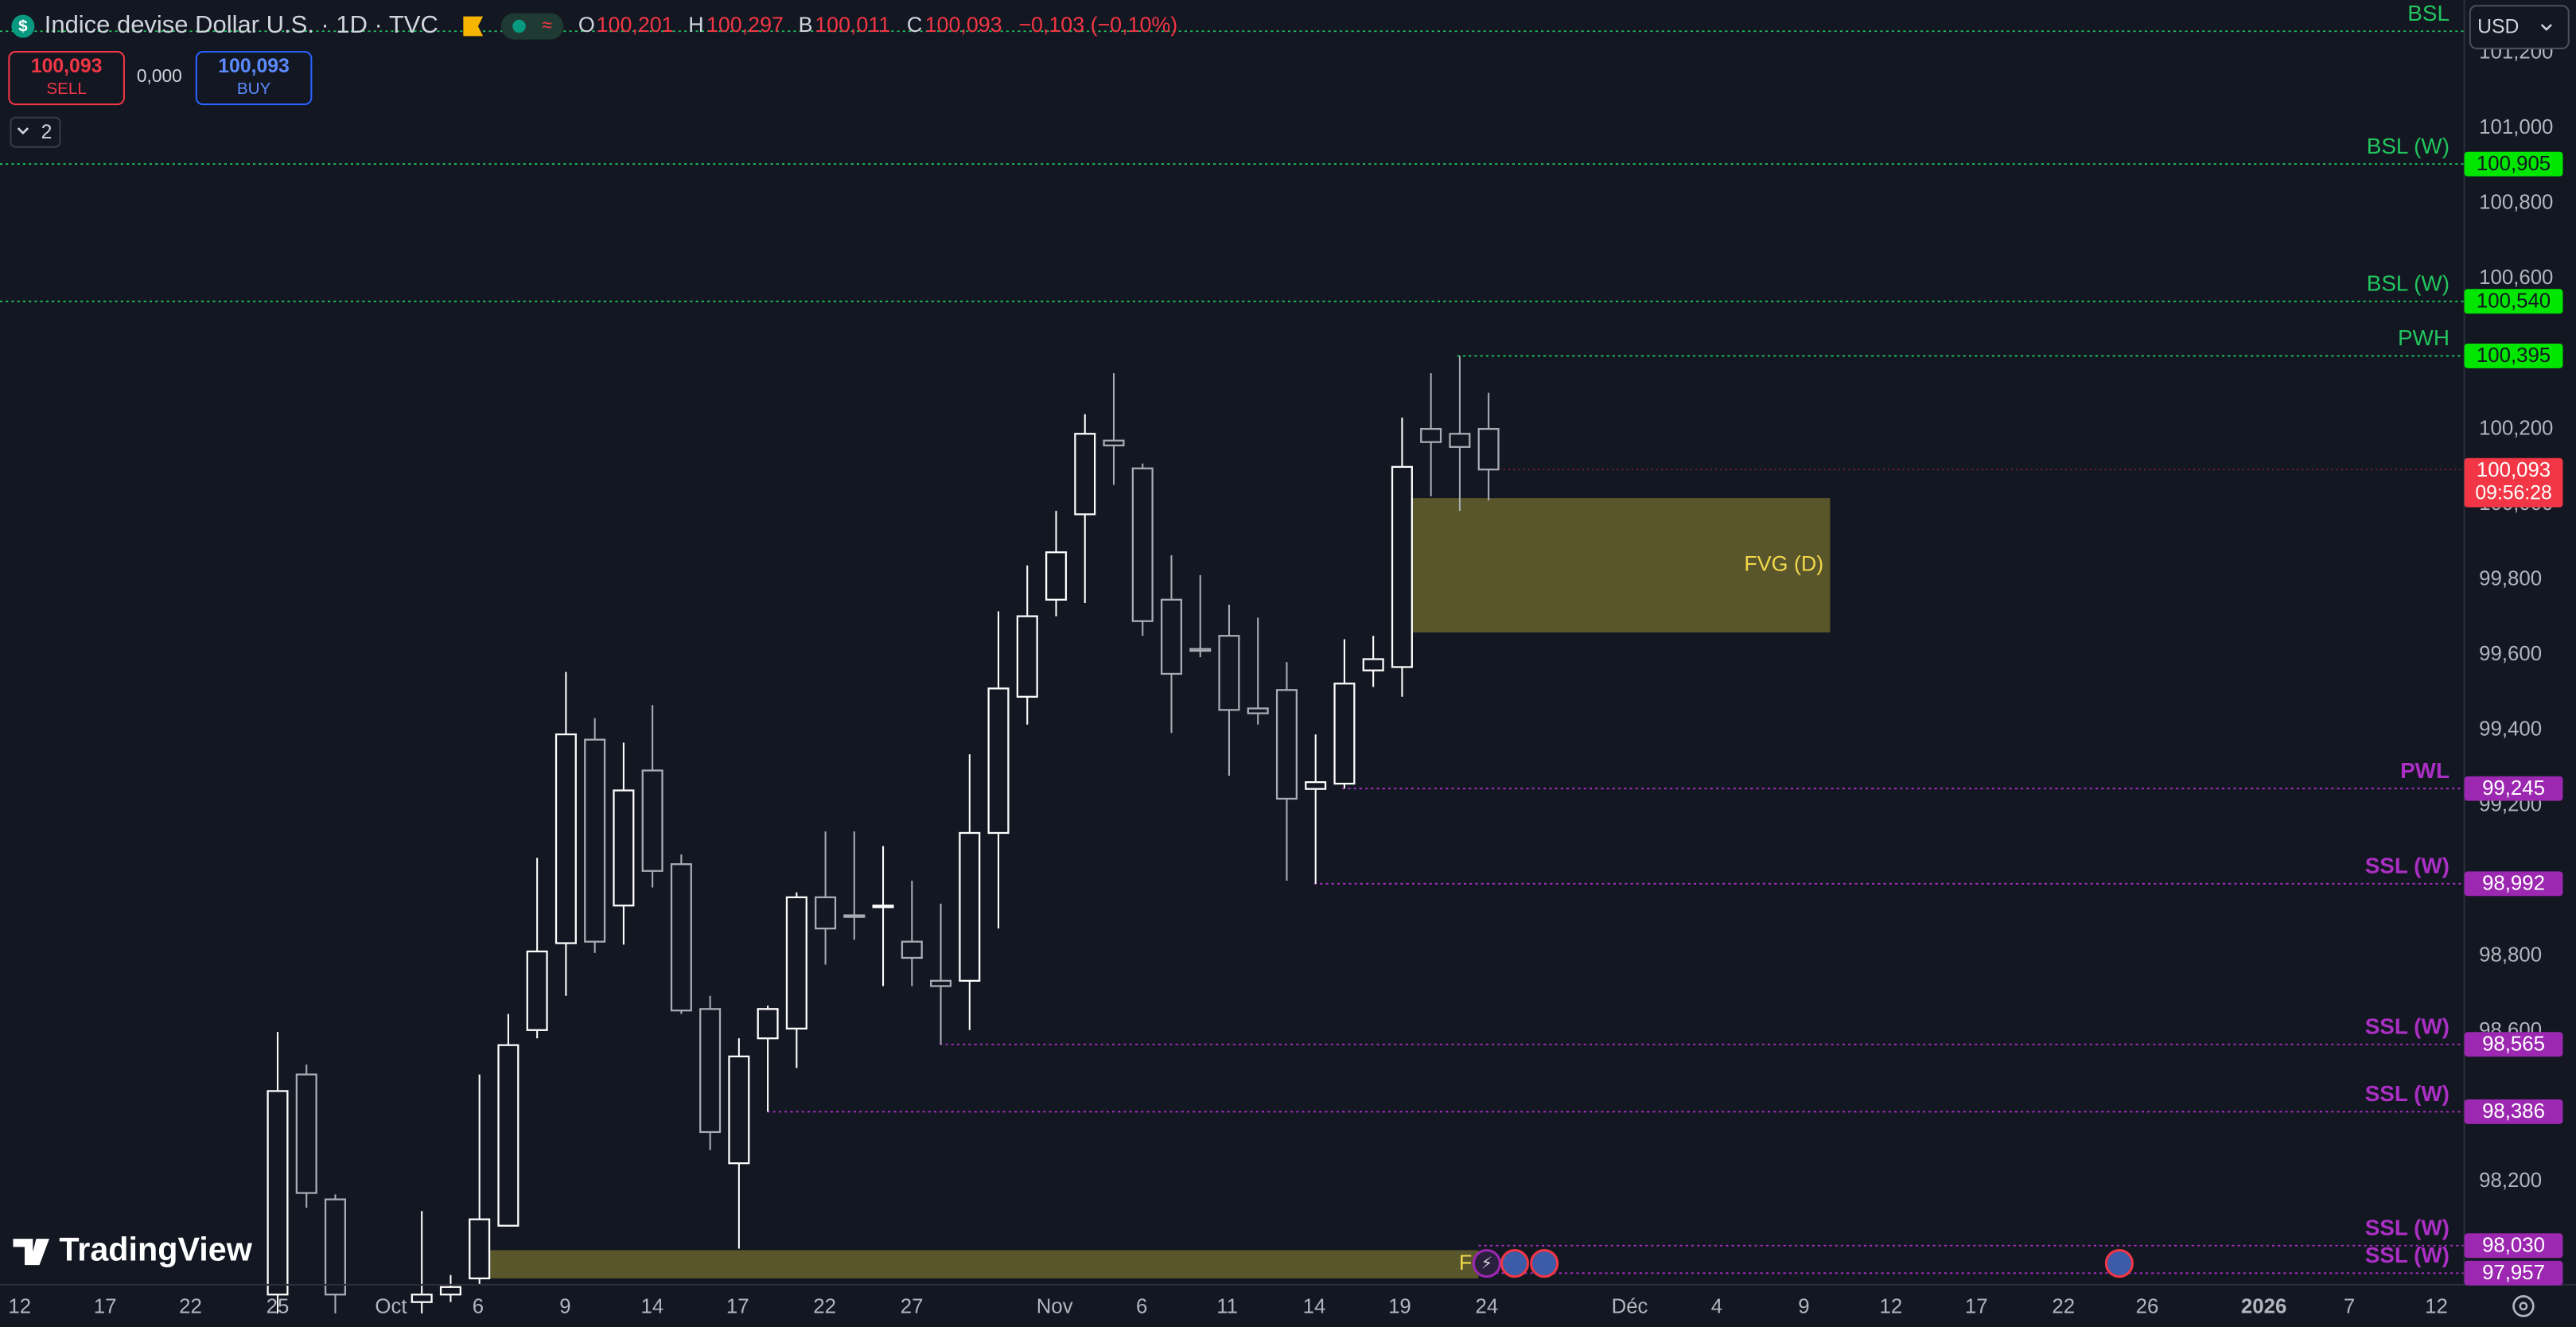 Image resolution: width=2576 pixels, height=1327 pixels. What do you see at coordinates (2513, 494) in the screenshot?
I see `countdown: 09:56:28` at bounding box center [2513, 494].